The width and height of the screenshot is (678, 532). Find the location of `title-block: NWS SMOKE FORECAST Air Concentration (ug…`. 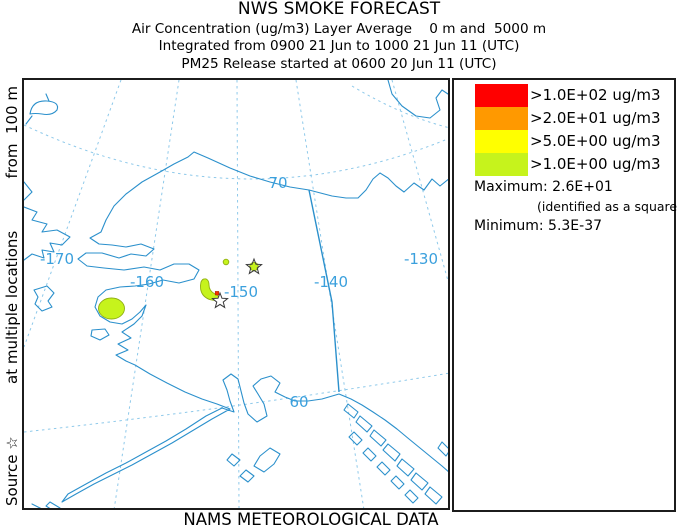

title-block: NWS SMOKE FORECAST Air Concentration (ug… is located at coordinates (339, 36).